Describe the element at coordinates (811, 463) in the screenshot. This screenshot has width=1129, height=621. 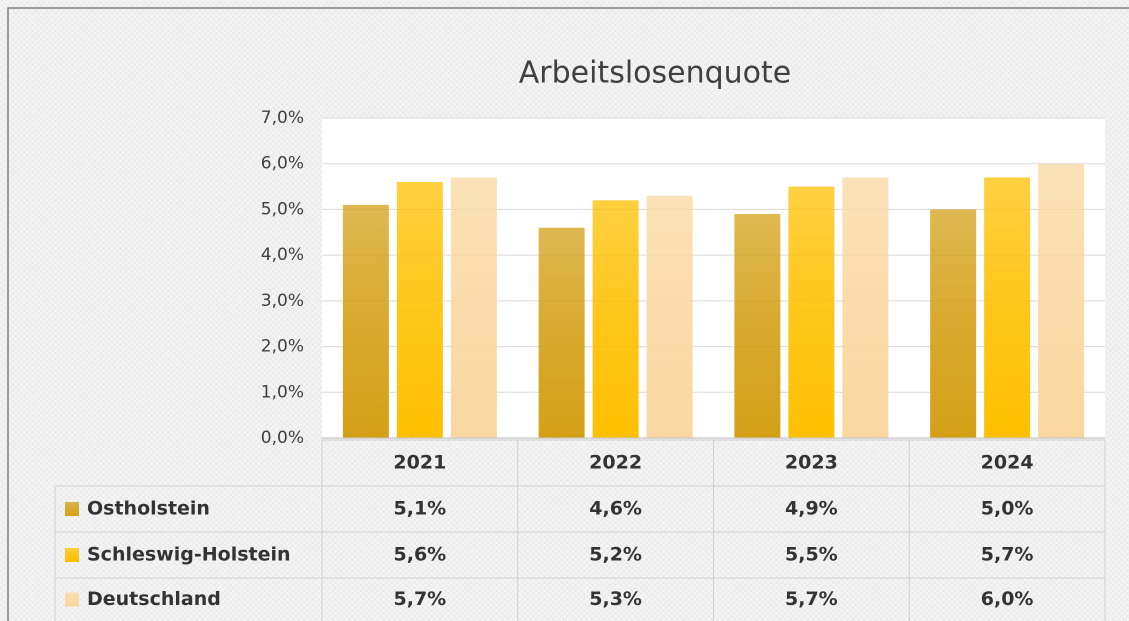
I see `x-tick-label: 2023` at that location.